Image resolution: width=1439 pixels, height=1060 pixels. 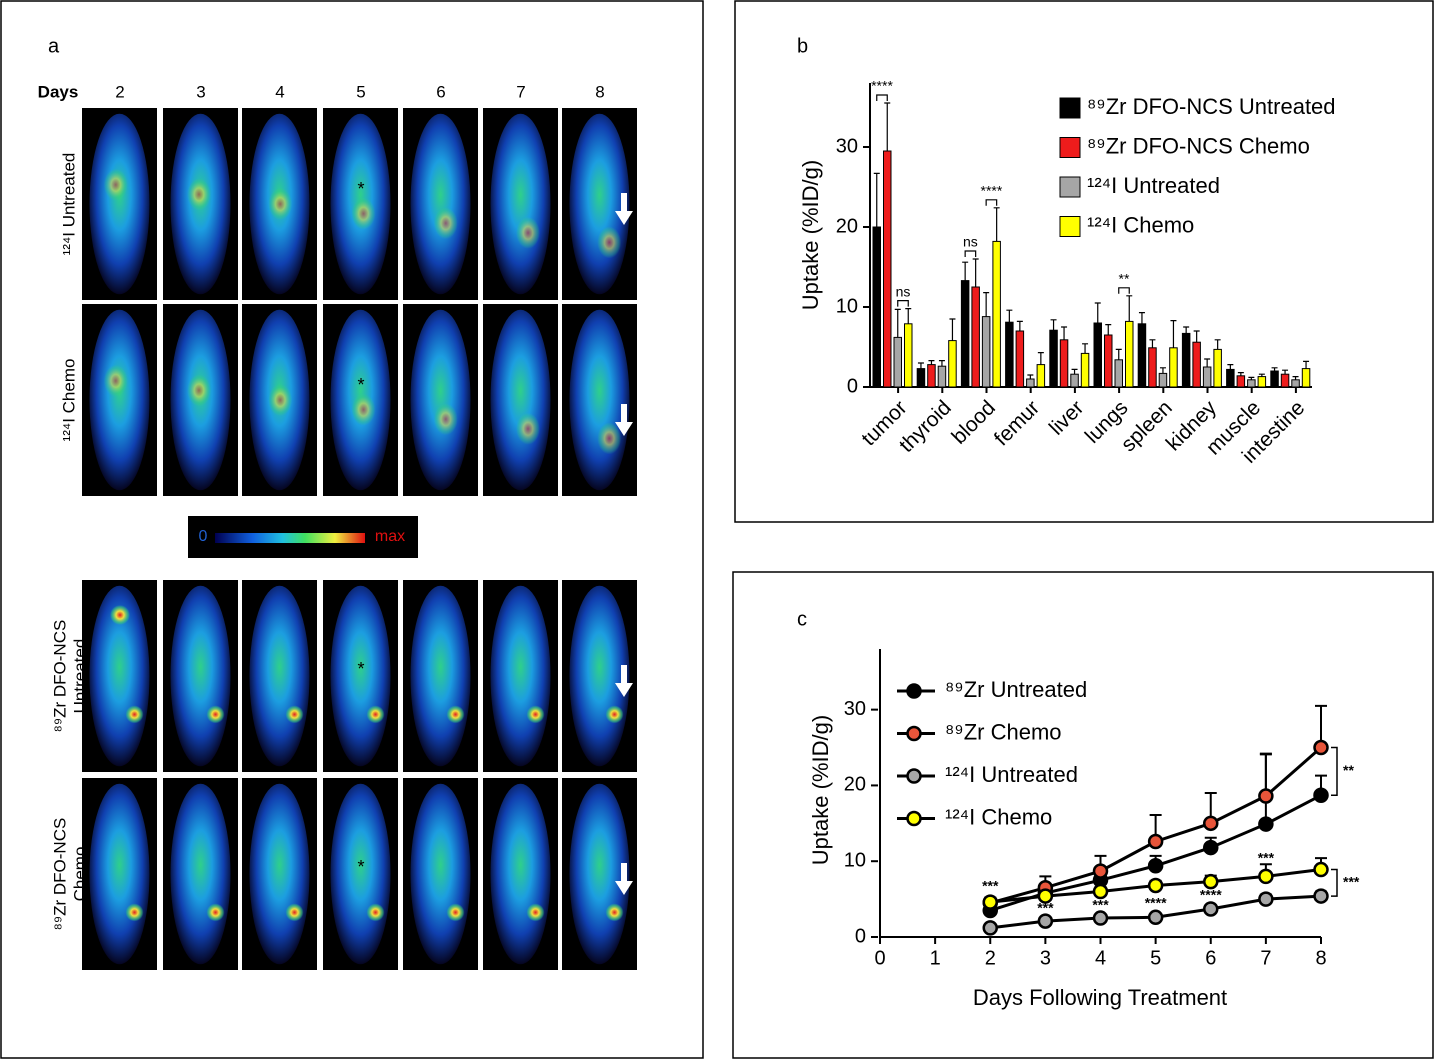 What do you see at coordinates (440, 91) in the screenshot?
I see `day-label: 6` at bounding box center [440, 91].